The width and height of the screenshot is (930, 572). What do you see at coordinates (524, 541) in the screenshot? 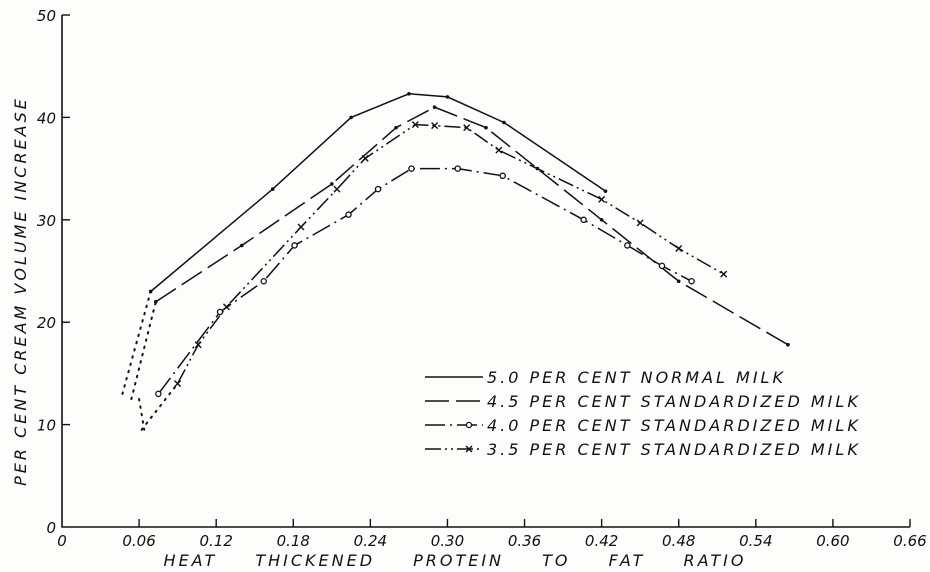
I see `x-tick-label: 0.36` at bounding box center [524, 541].